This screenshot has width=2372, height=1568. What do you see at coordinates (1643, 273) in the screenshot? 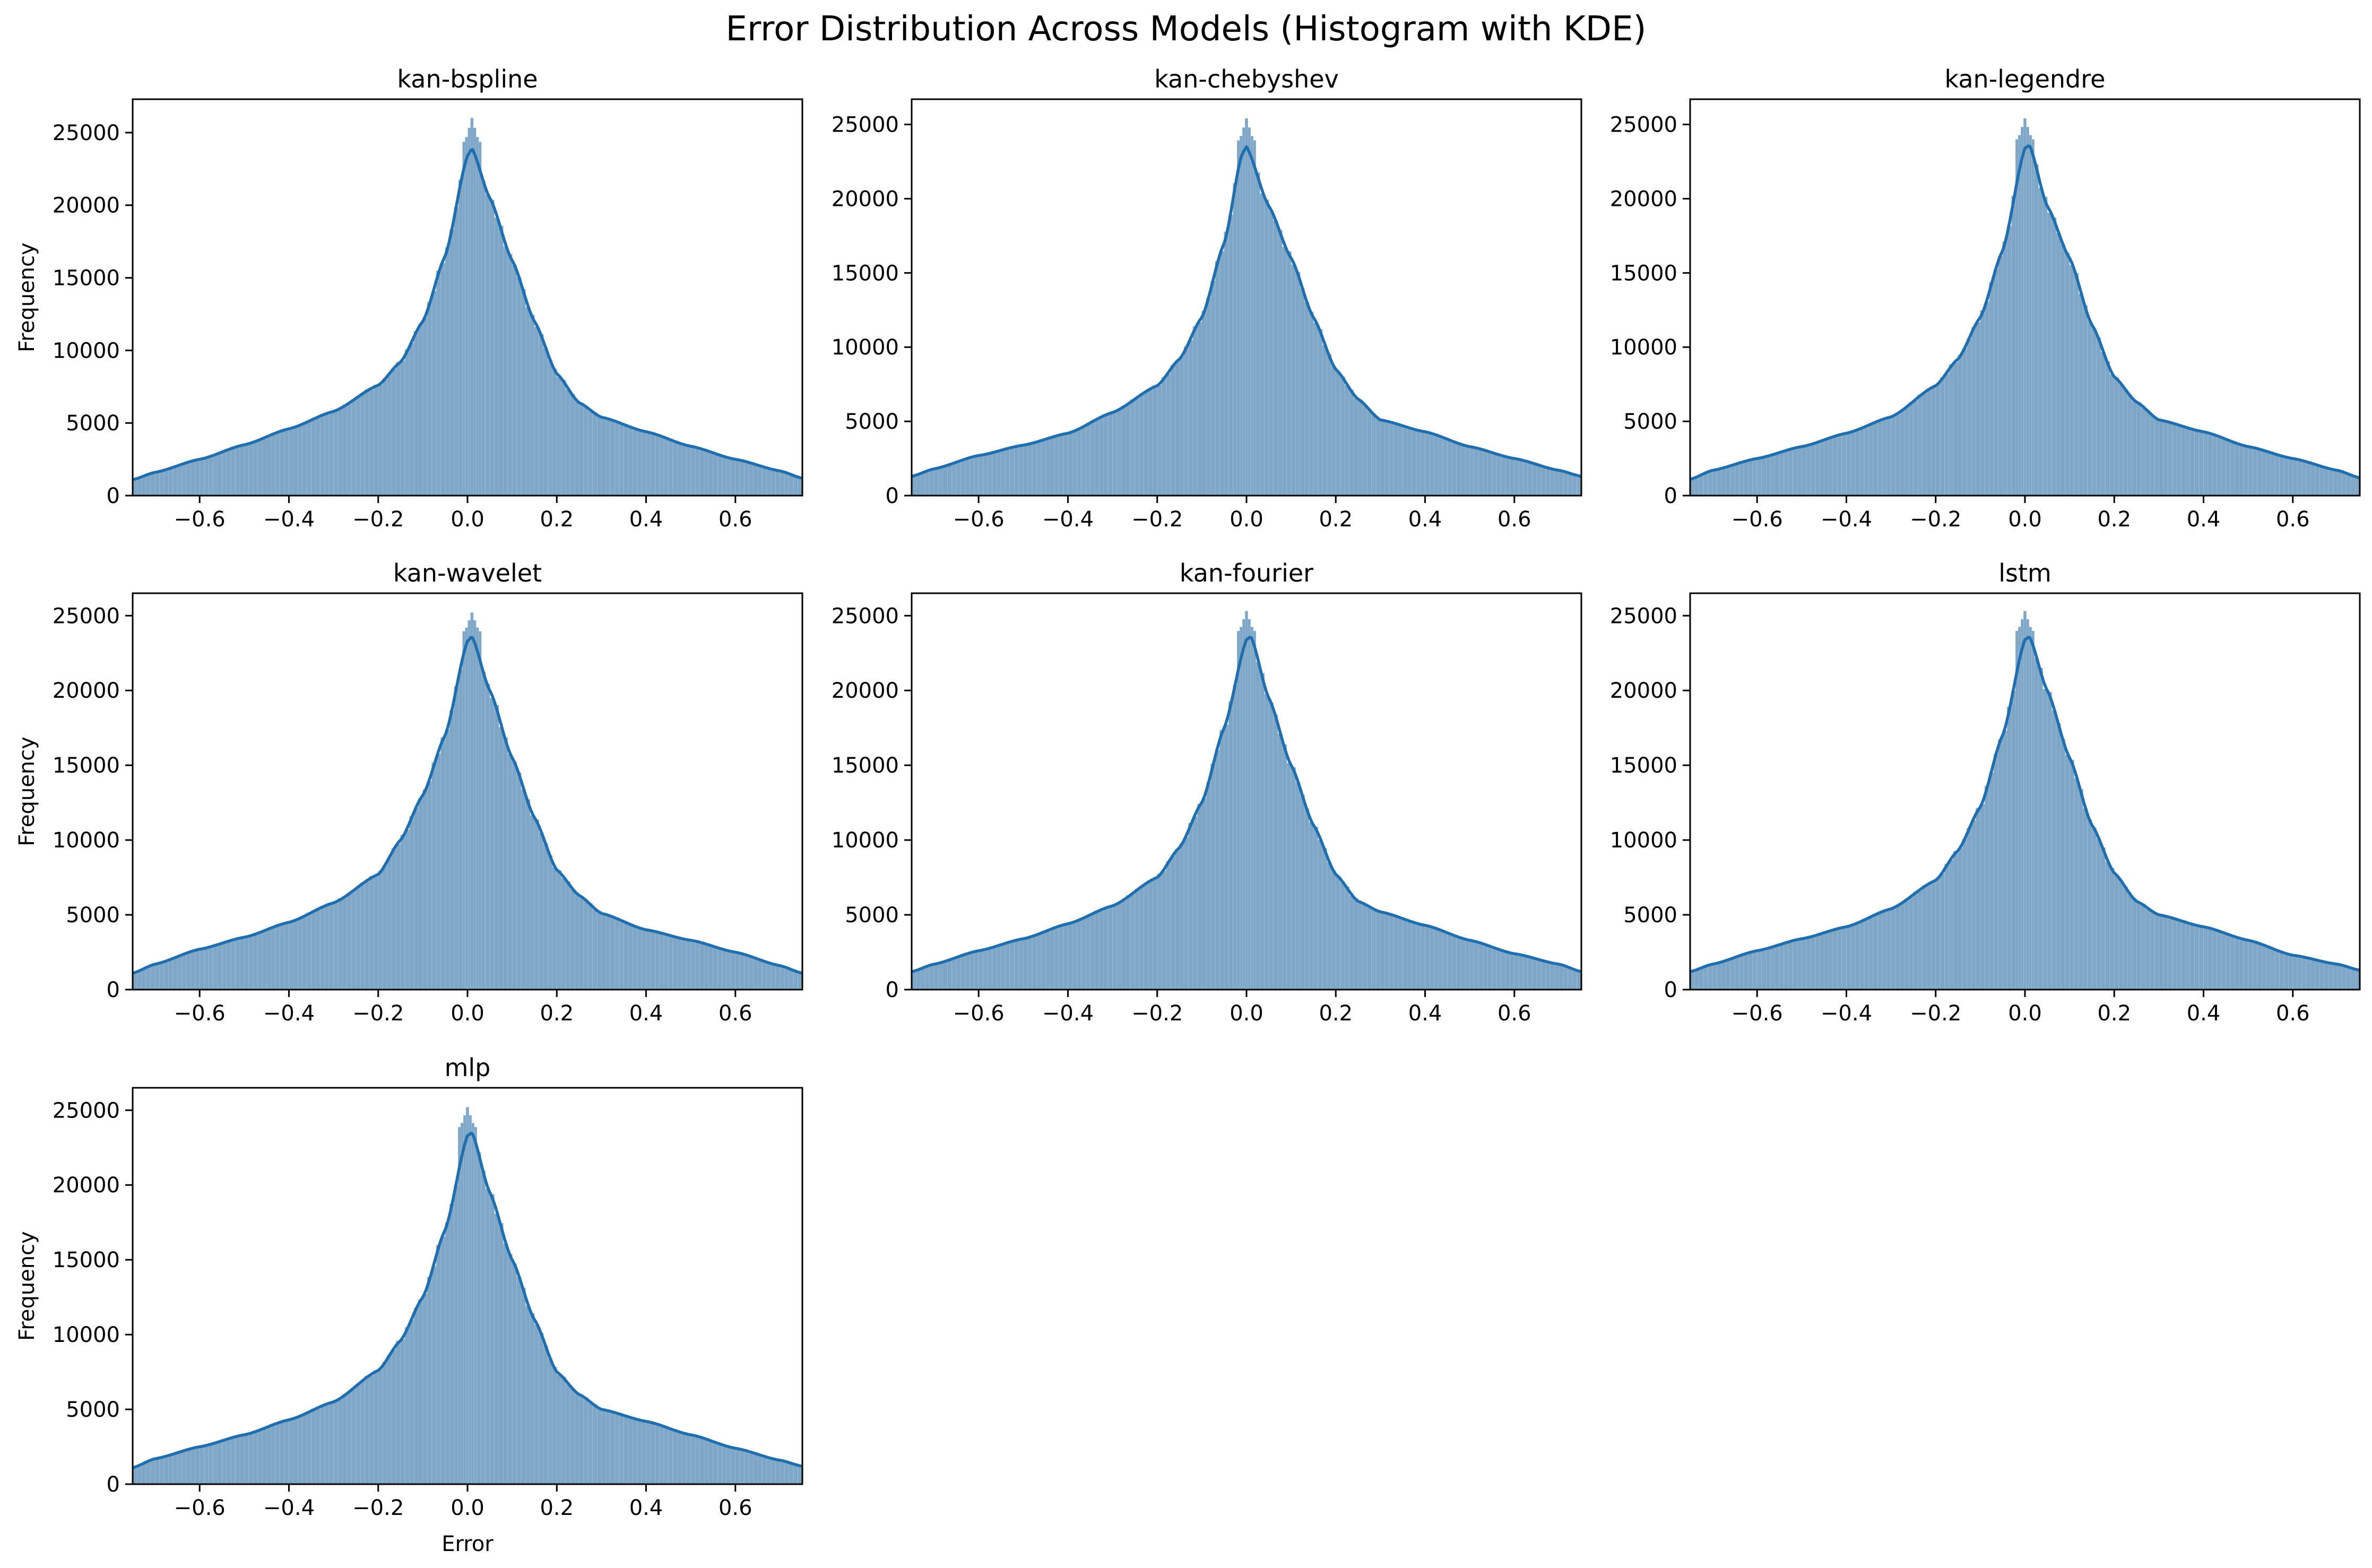
I see `y-tick-label: 15000` at bounding box center [1643, 273].